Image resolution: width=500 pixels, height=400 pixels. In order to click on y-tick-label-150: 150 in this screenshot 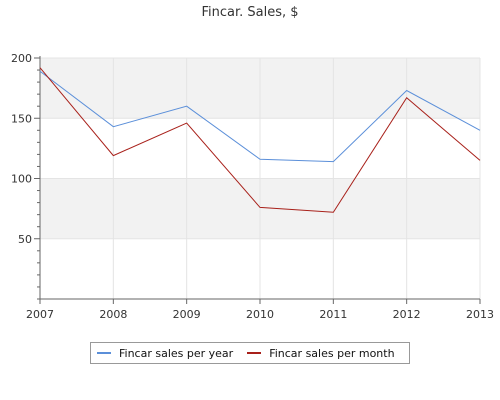, I will do `click(21, 118)`.